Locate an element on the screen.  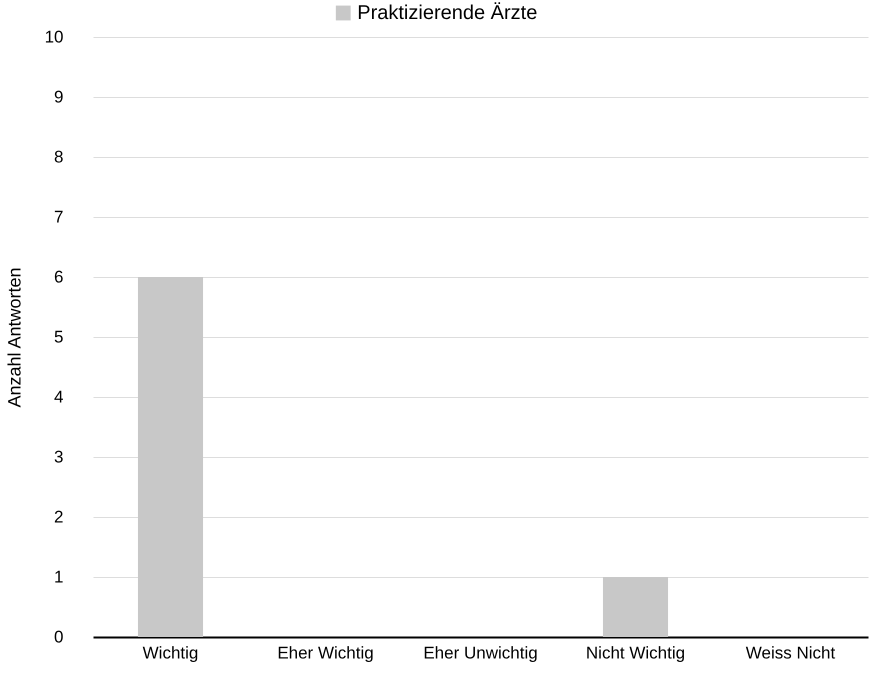
x-tick-label: Eher Unwichtig is located at coordinates (480, 653).